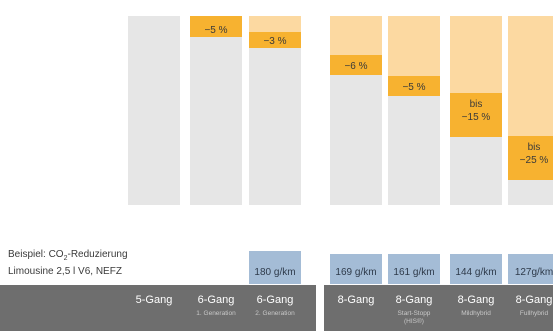 This screenshot has height=331, width=553. Describe the element at coordinates (216, 313) in the screenshot. I see `category-sublabel: 1. Generation` at that location.